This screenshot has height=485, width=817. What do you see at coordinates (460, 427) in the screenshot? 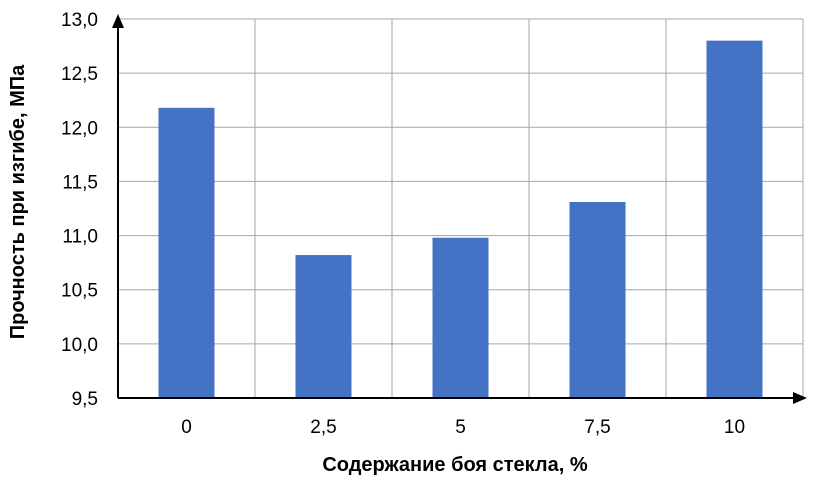
I see `x-tick-label: 5` at bounding box center [460, 427].